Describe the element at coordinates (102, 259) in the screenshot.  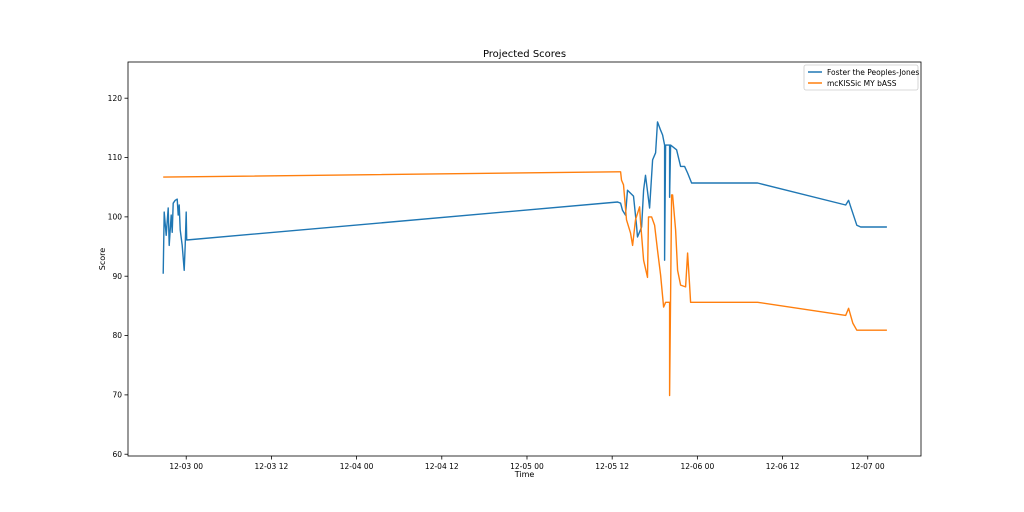
I see `y-axis-label: Score` at that location.